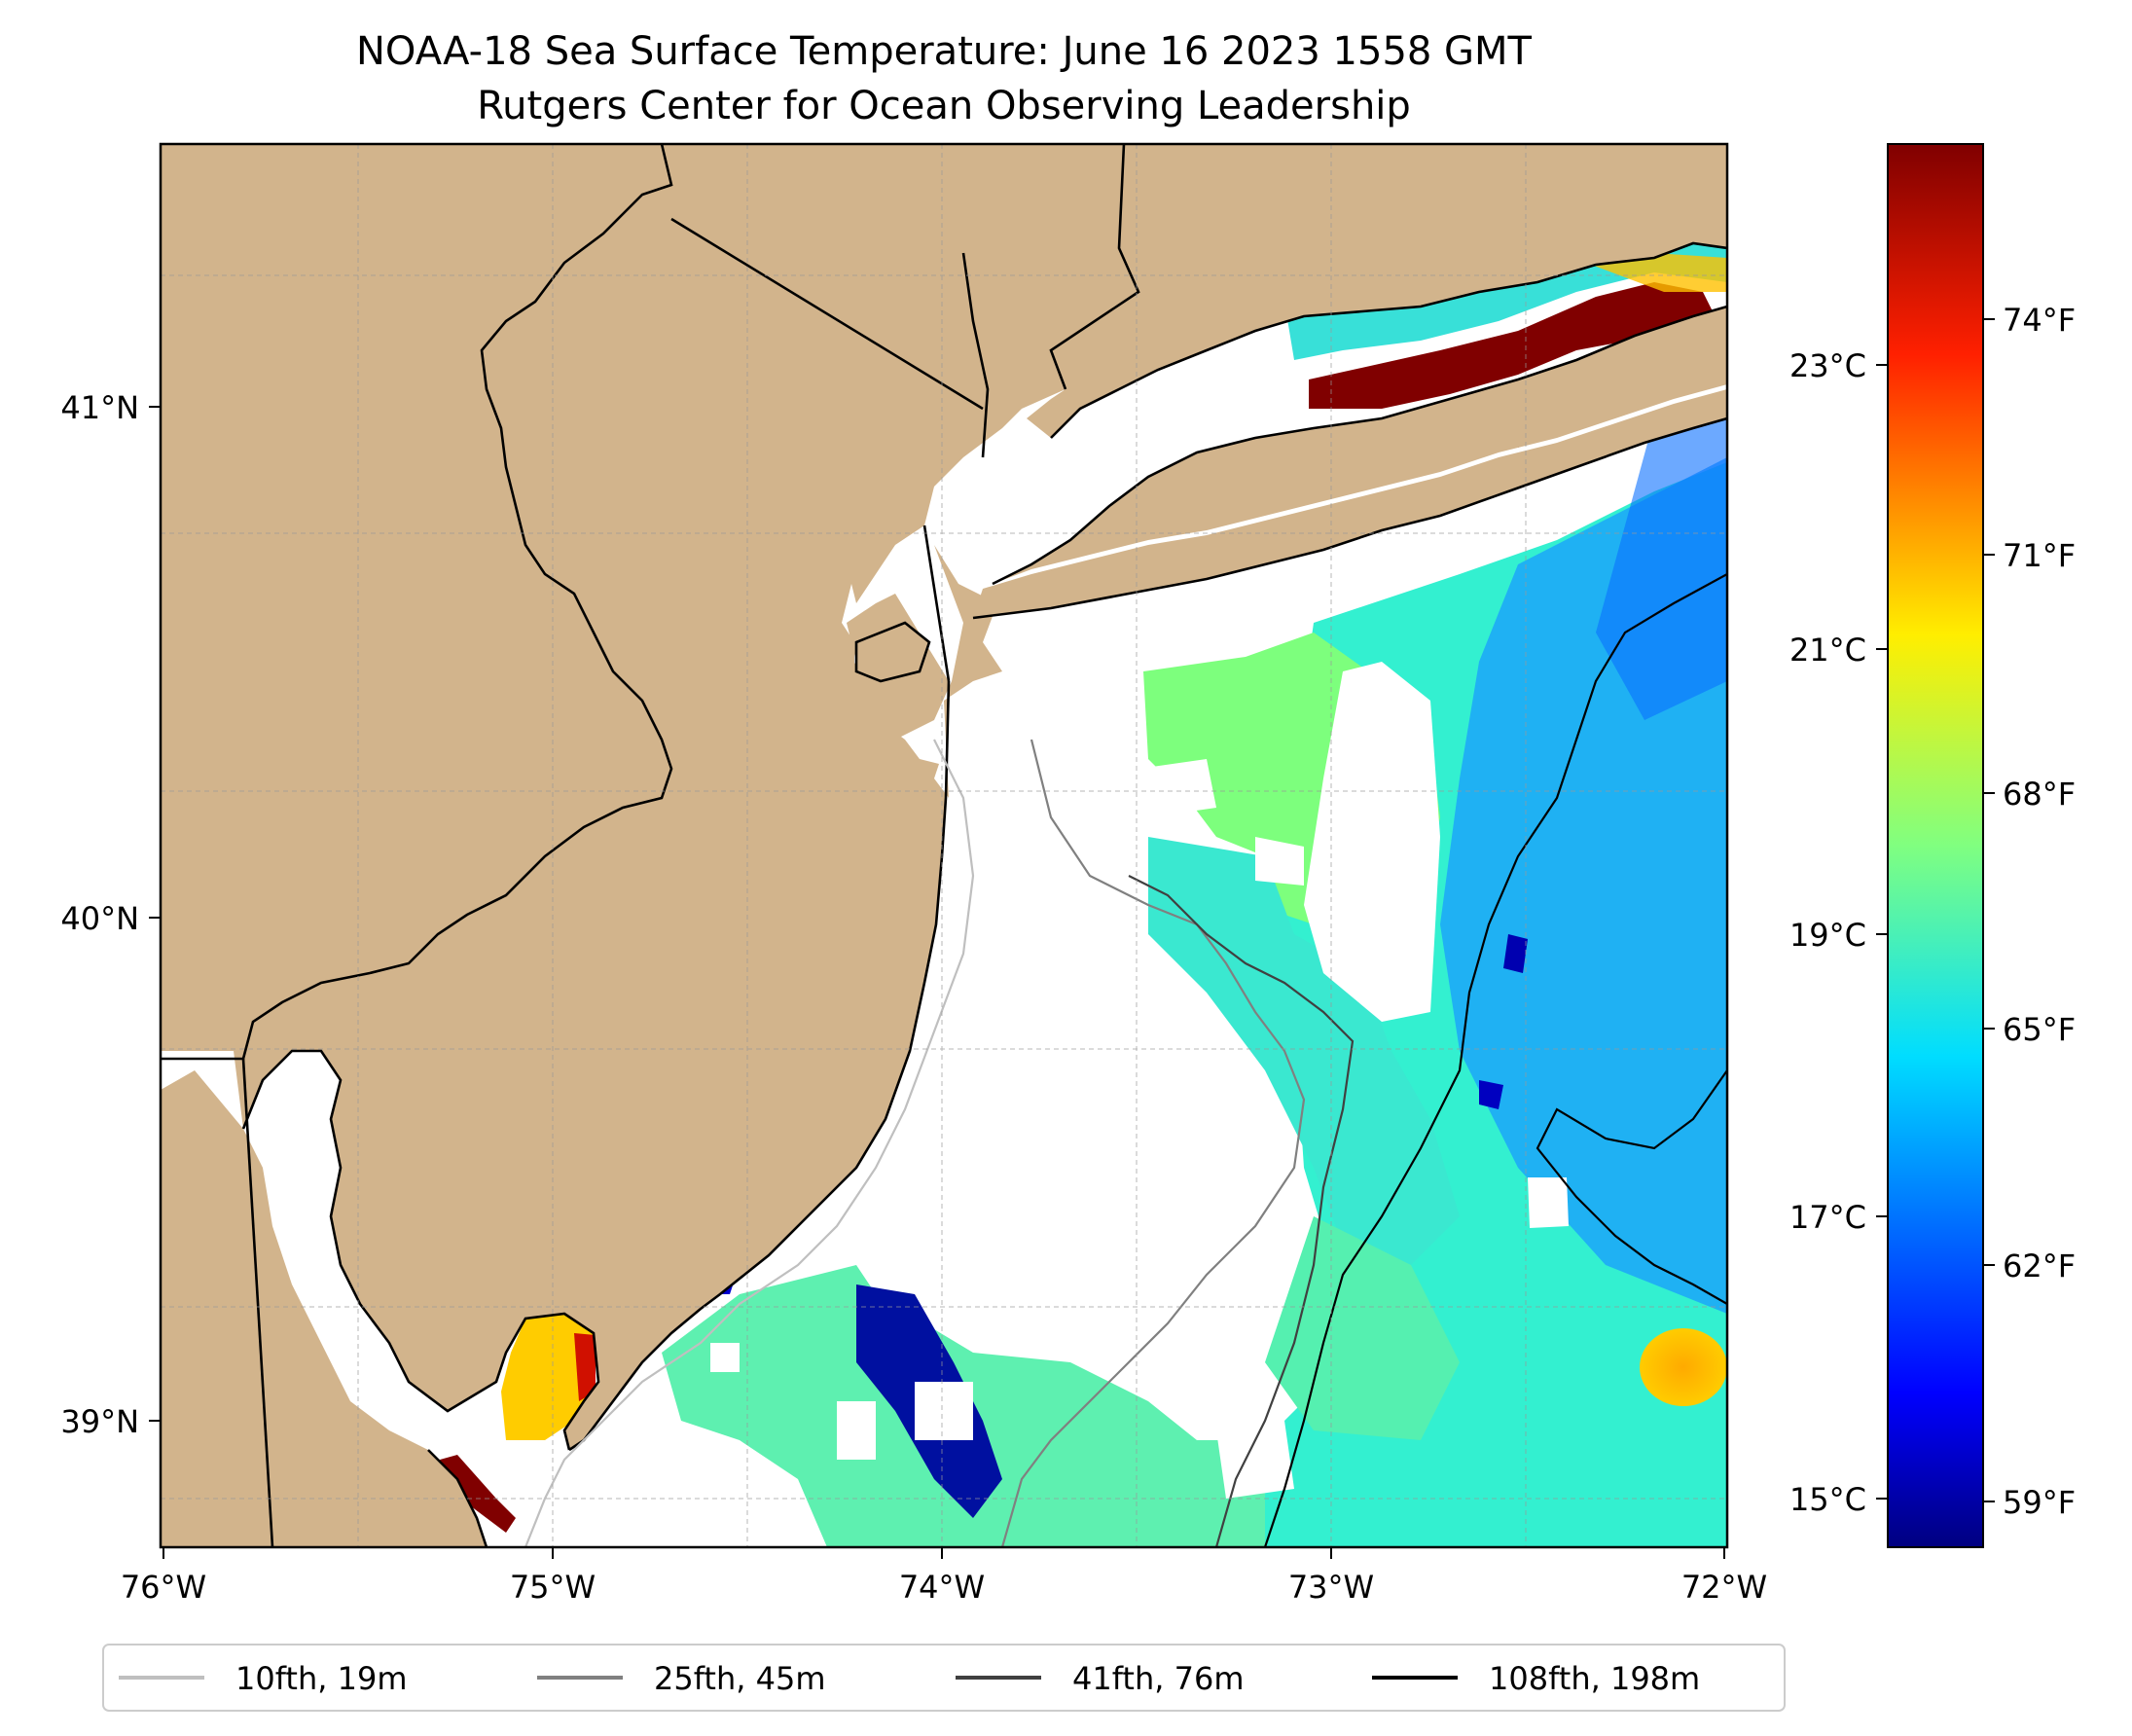 The image size is (2132, 1736). I want to click on celsius-tick-label: 15°C, so click(1828, 1500).